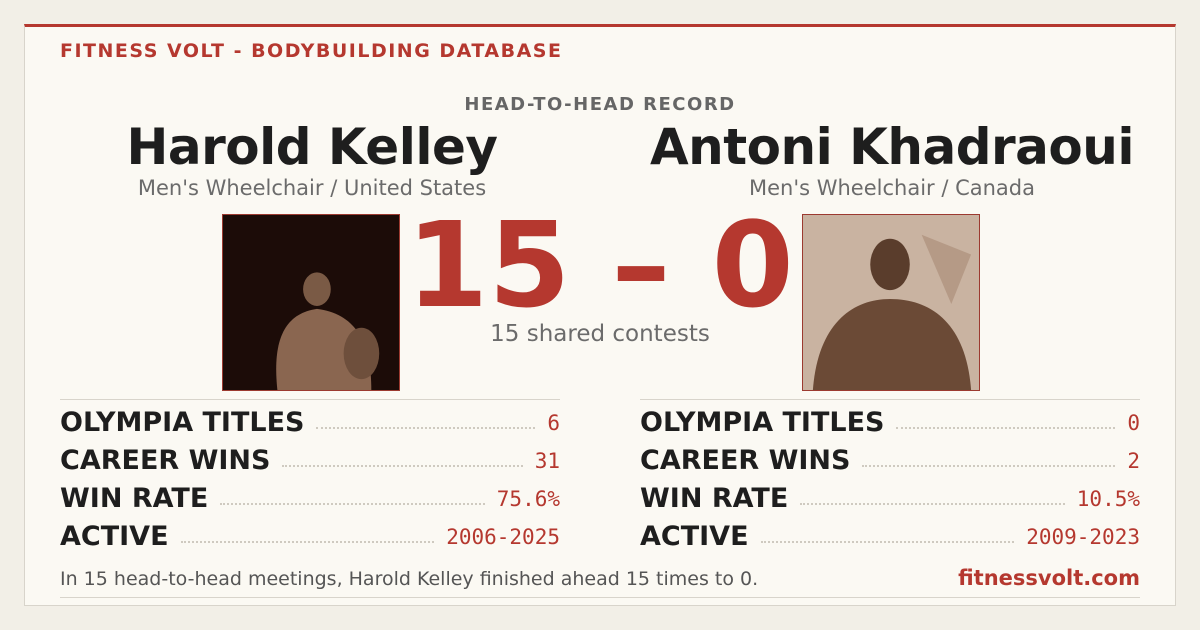 This screenshot has width=1200, height=630. I want to click on shared-contests: 15 shared contests, so click(600, 334).